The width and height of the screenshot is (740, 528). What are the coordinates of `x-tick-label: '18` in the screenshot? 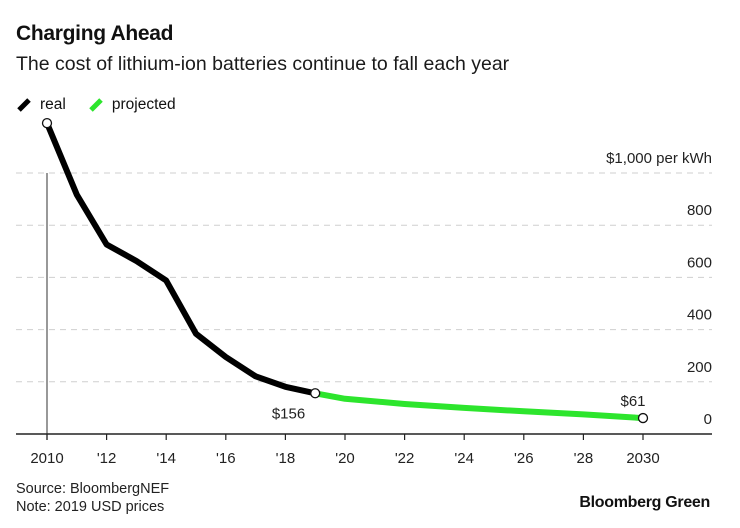 It's located at (286, 458).